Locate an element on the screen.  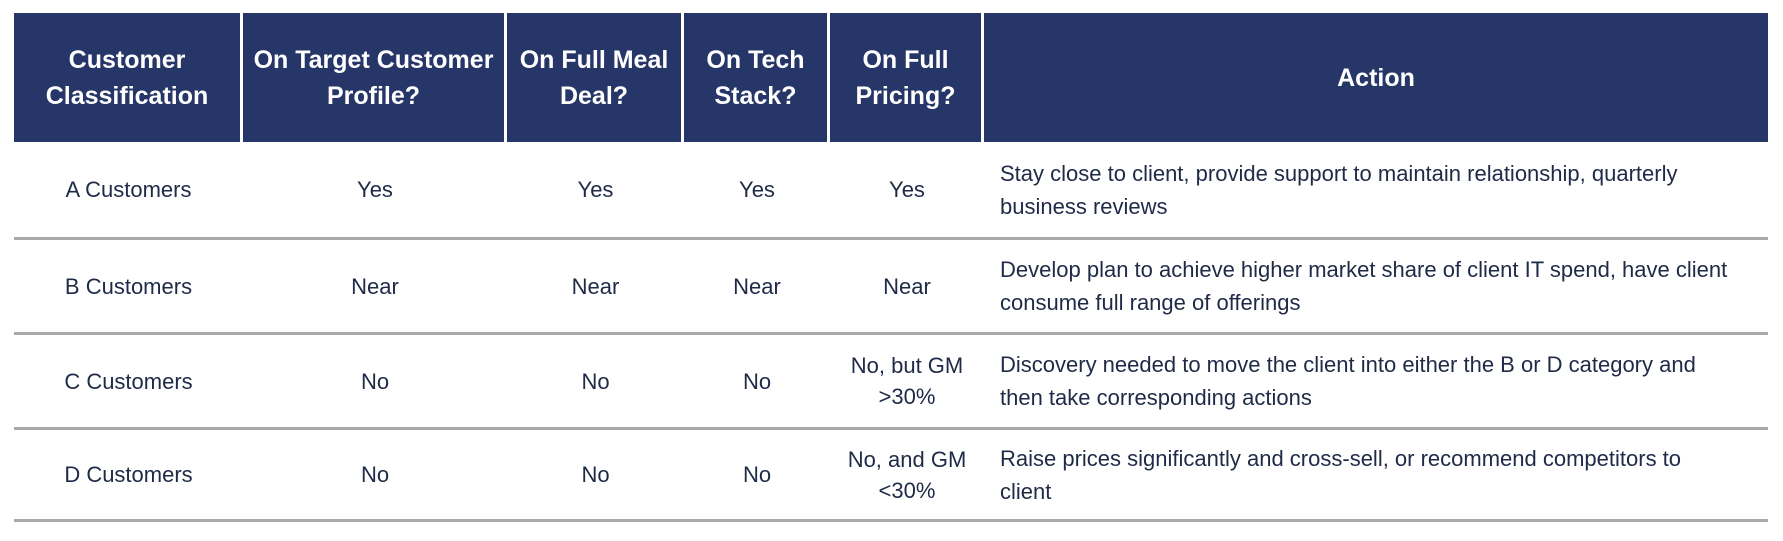
column-header-action: Action is located at coordinates (1376, 77).